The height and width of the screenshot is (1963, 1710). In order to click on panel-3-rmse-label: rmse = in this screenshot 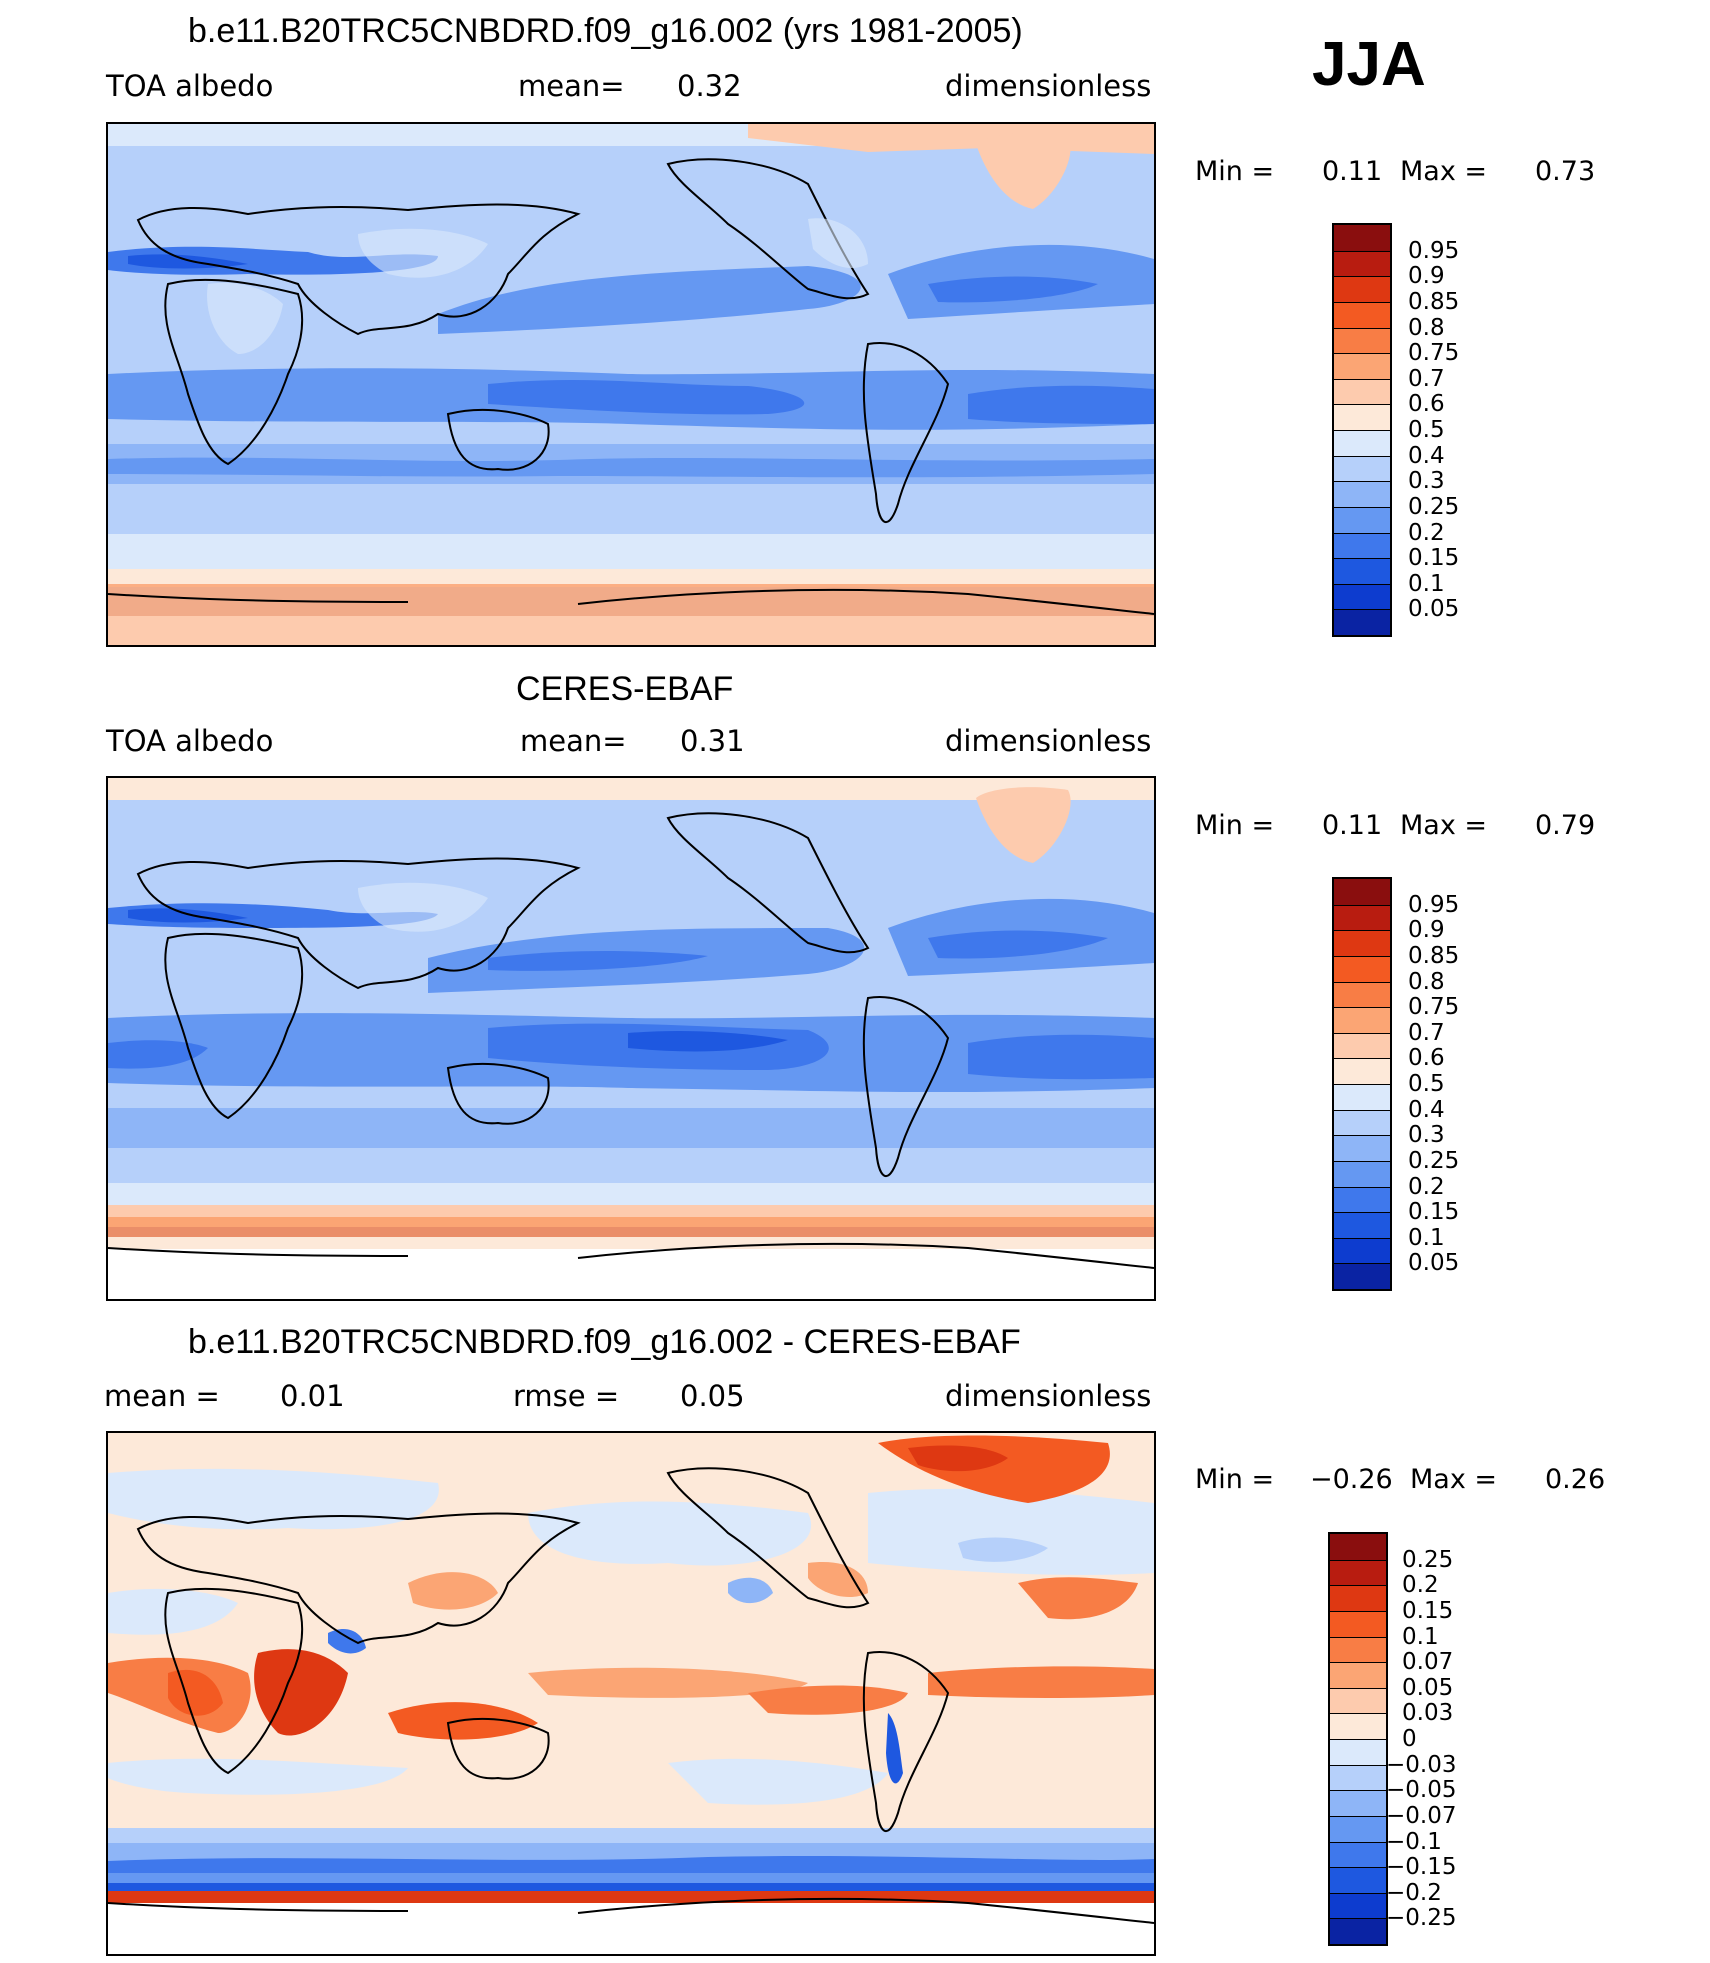, I will do `click(566, 1396)`.